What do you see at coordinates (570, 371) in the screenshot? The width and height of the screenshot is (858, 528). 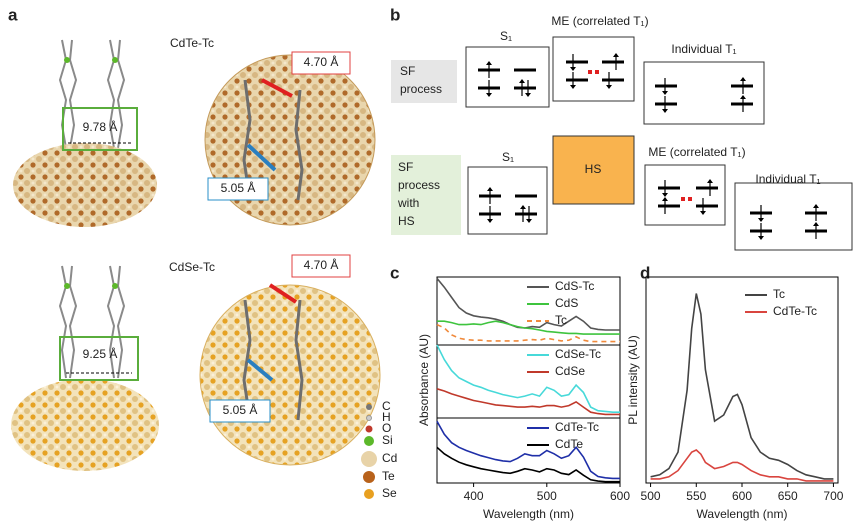 I see `legend-label: CdSe` at bounding box center [570, 371].